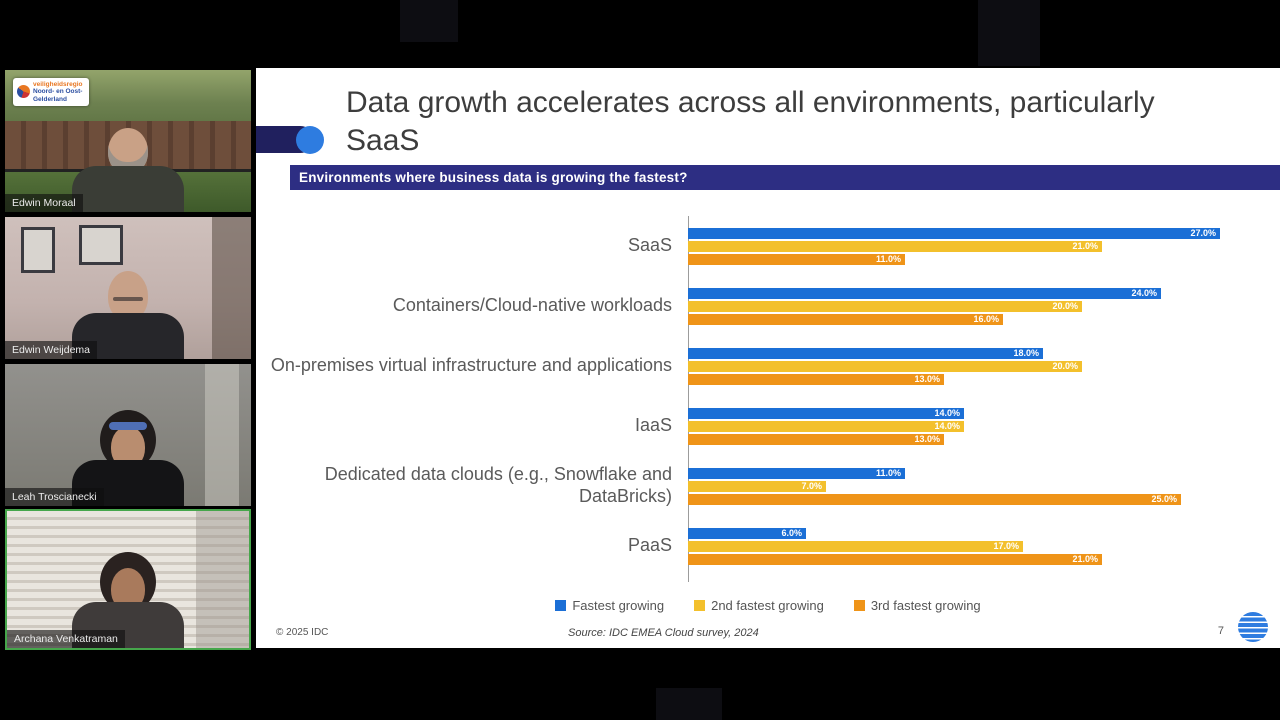 This screenshot has width=1280, height=720. What do you see at coordinates (934, 499) in the screenshot?
I see `chart-bar-3rd-fastest-growing: 25.0%` at bounding box center [934, 499].